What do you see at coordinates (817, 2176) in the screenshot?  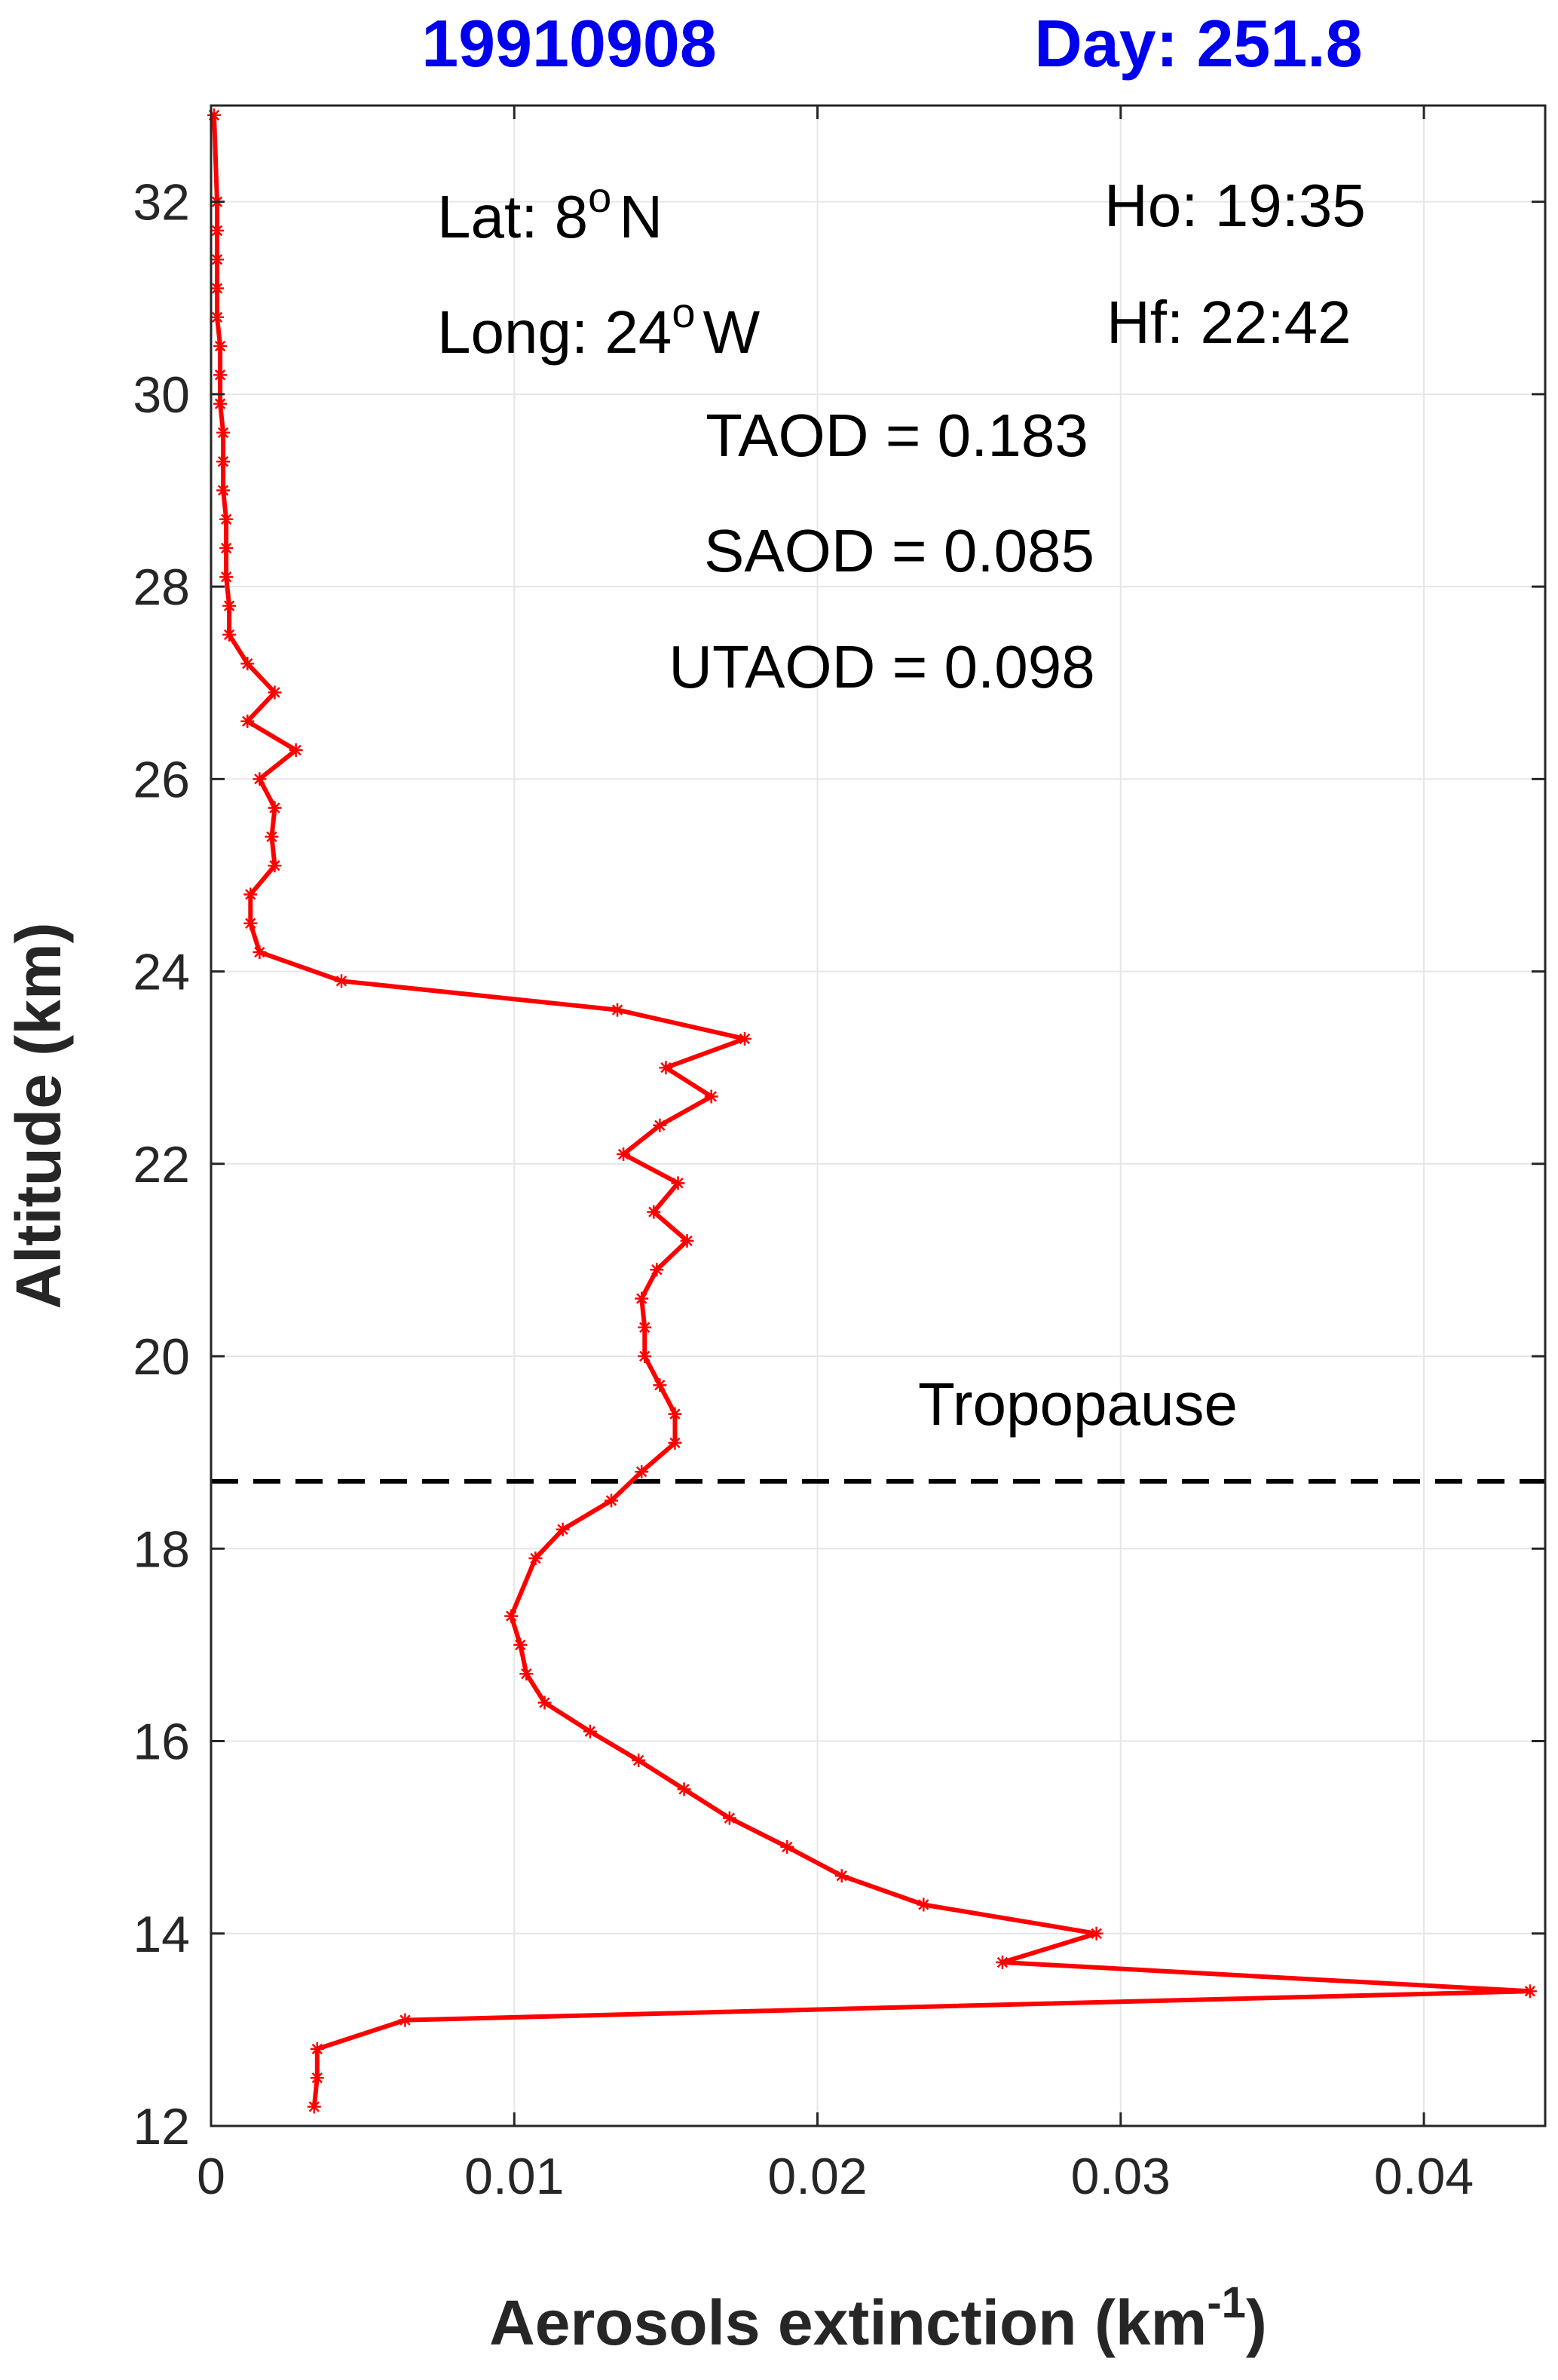 I see `x-tick-label: 0.02` at bounding box center [817, 2176].